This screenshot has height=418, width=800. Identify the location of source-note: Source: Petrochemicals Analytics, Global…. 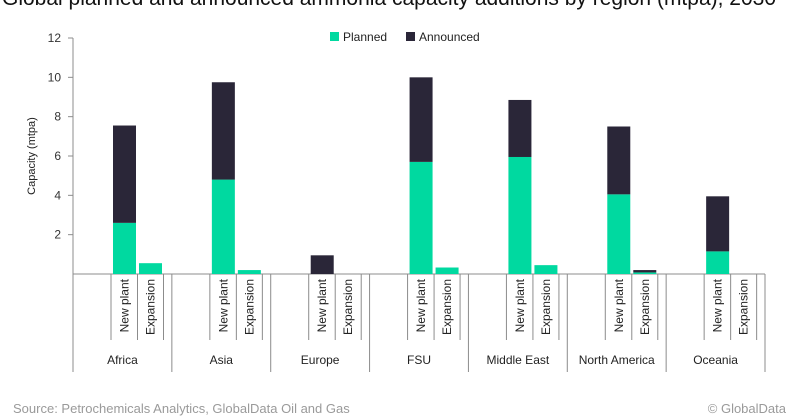
(181, 408).